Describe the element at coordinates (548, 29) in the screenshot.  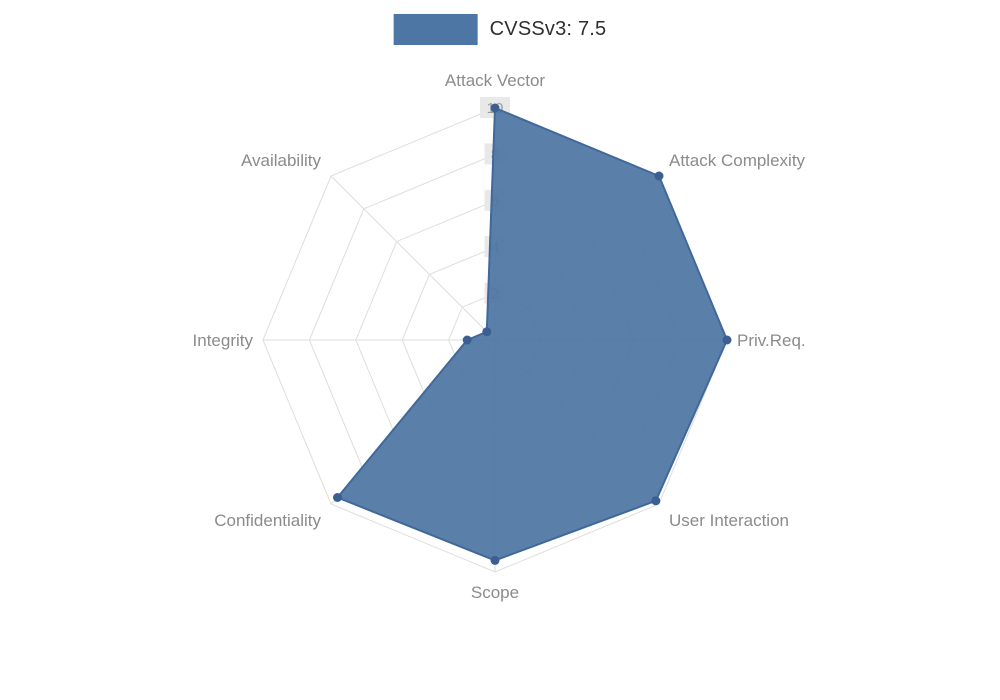
I see `legend-label: CVSSv3: 7.5` at that location.